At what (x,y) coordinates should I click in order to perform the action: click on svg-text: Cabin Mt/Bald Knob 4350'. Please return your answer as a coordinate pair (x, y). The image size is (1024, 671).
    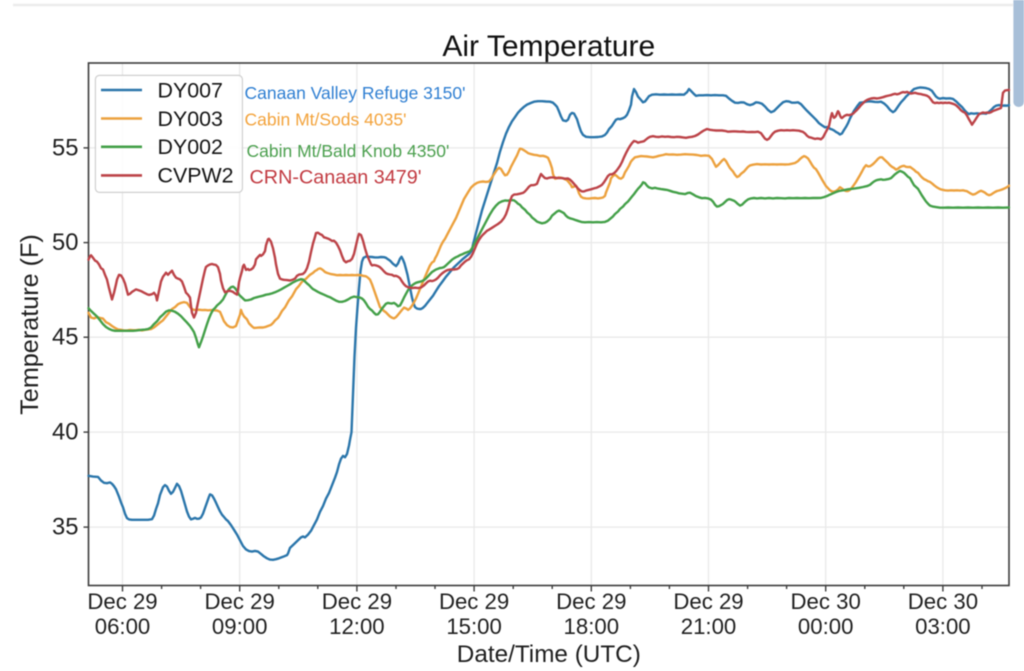
    Looking at the image, I should click on (348, 151).